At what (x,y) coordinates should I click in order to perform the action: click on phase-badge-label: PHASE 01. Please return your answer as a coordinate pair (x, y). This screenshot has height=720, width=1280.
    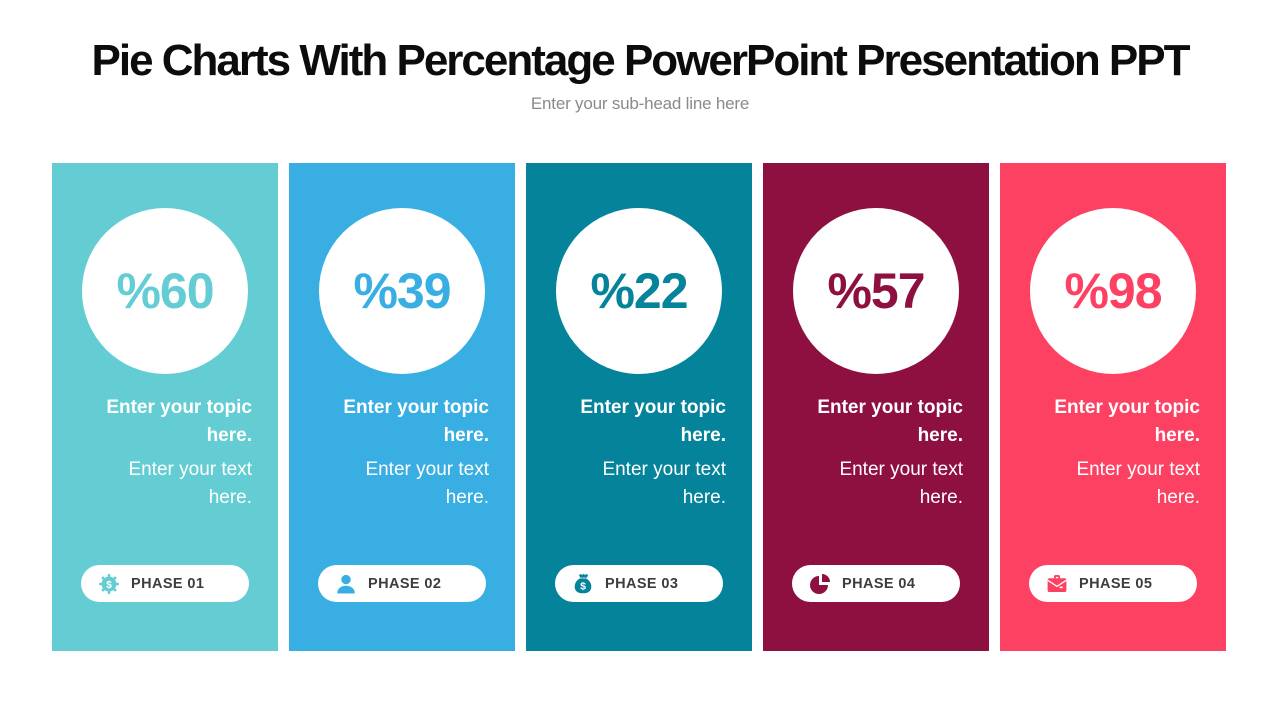
    Looking at the image, I should click on (168, 583).